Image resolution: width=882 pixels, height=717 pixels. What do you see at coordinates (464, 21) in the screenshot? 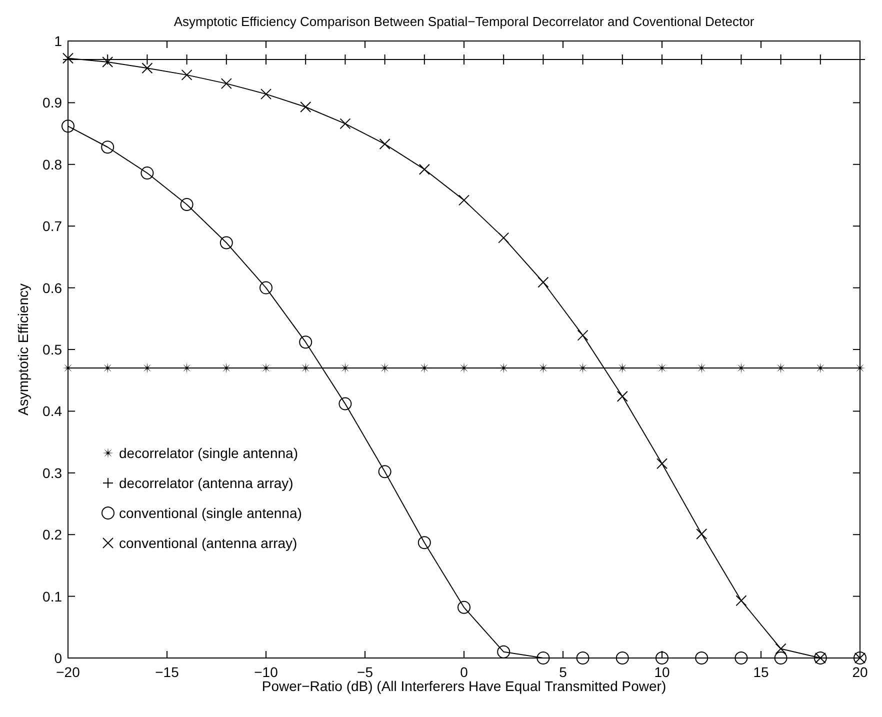
I see `chart-title: Asymptotic Efficiency Comparison Between Spatial−Temporal Decorrelator and Coventional Detector` at bounding box center [464, 21].